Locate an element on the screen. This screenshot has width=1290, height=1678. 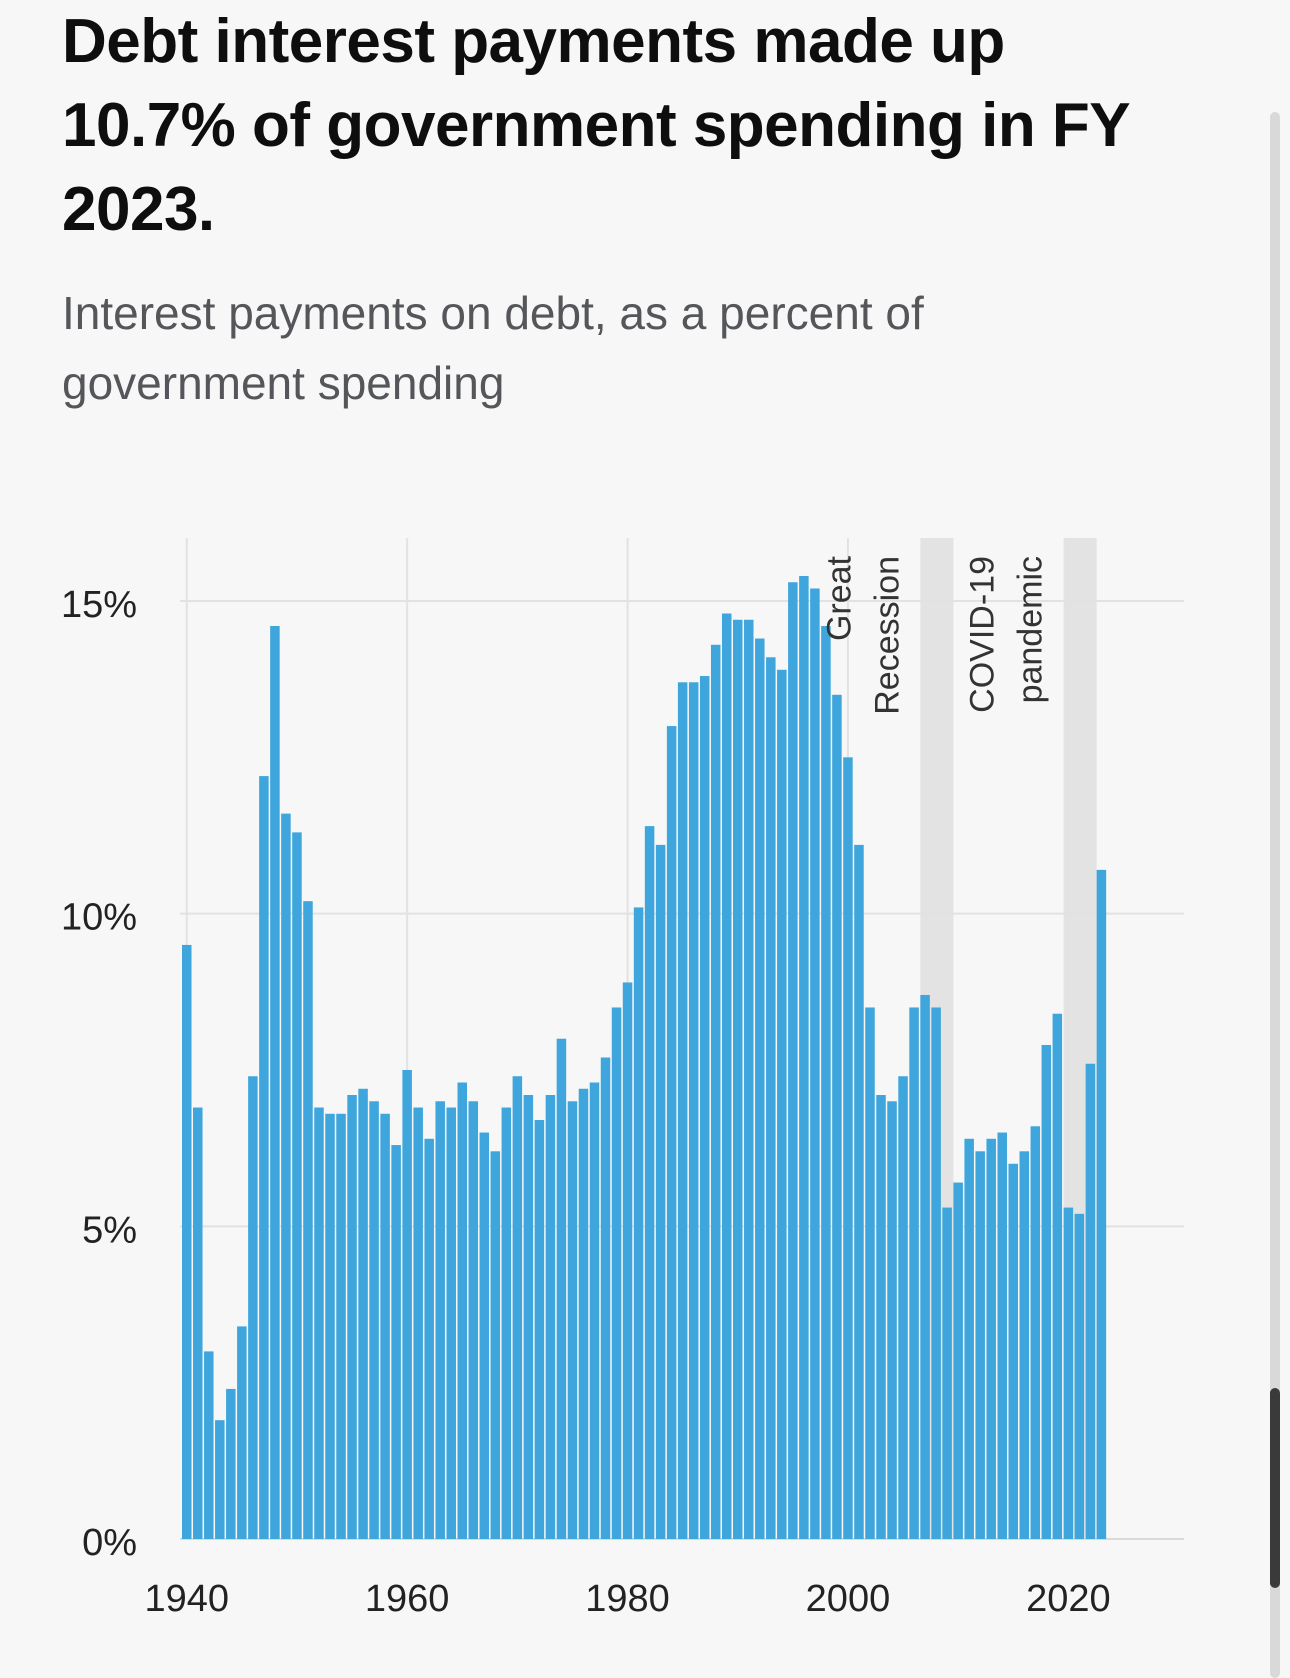
scrollbar-thumb is located at coordinates (1275, 1488).